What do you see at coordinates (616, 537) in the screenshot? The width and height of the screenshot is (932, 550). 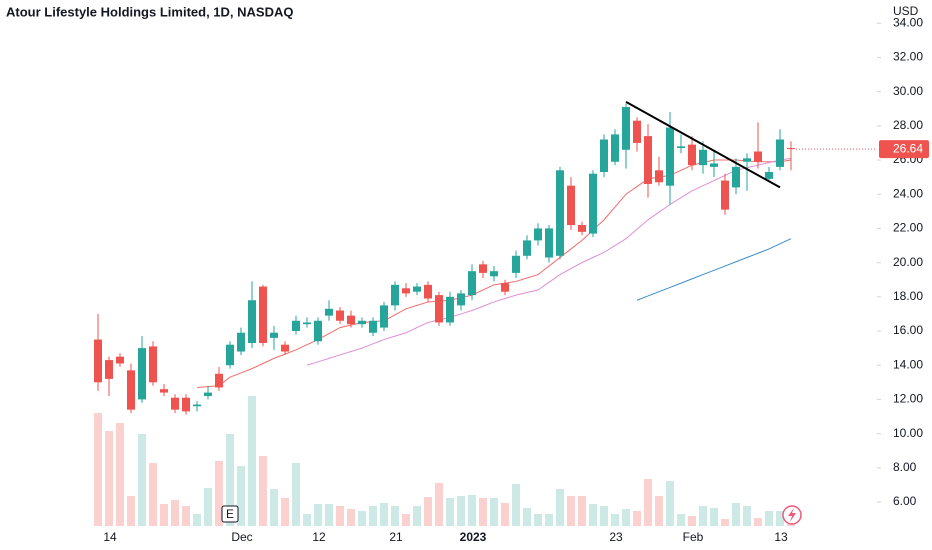 I see `x-tick-label: 23` at bounding box center [616, 537].